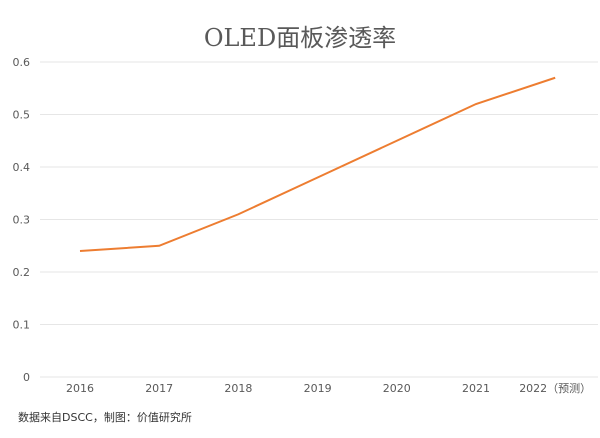 Image resolution: width=600 pixels, height=438 pixels. Describe the element at coordinates (300, 38) in the screenshot. I see `chart-title: OLED面板渗透率` at that location.